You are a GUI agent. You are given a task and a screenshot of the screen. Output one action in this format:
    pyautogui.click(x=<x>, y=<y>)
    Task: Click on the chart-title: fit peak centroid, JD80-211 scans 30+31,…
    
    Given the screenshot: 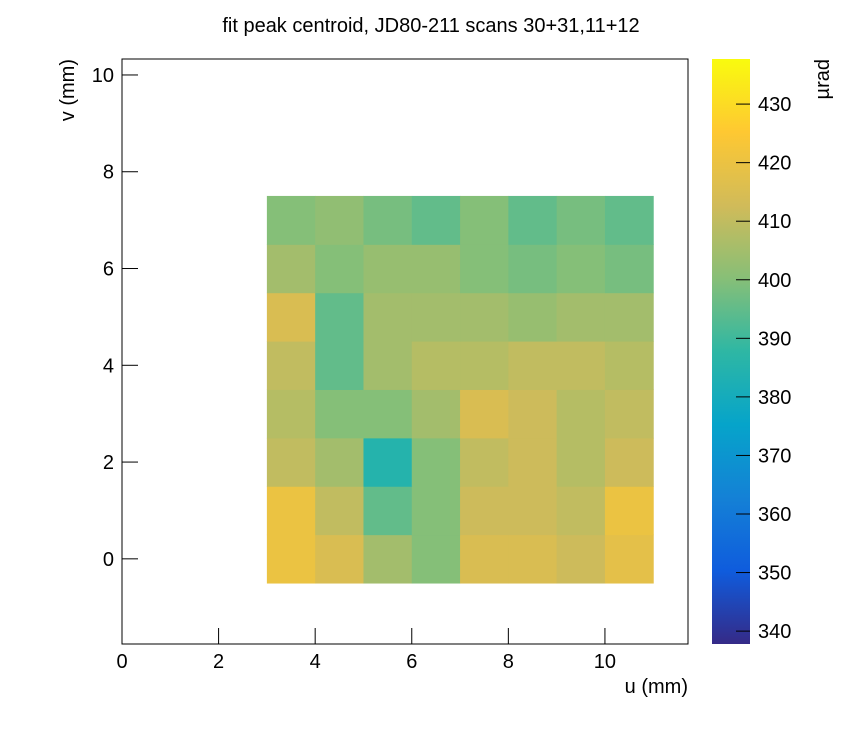 What is the action you would take?
    pyautogui.click(x=430, y=26)
    